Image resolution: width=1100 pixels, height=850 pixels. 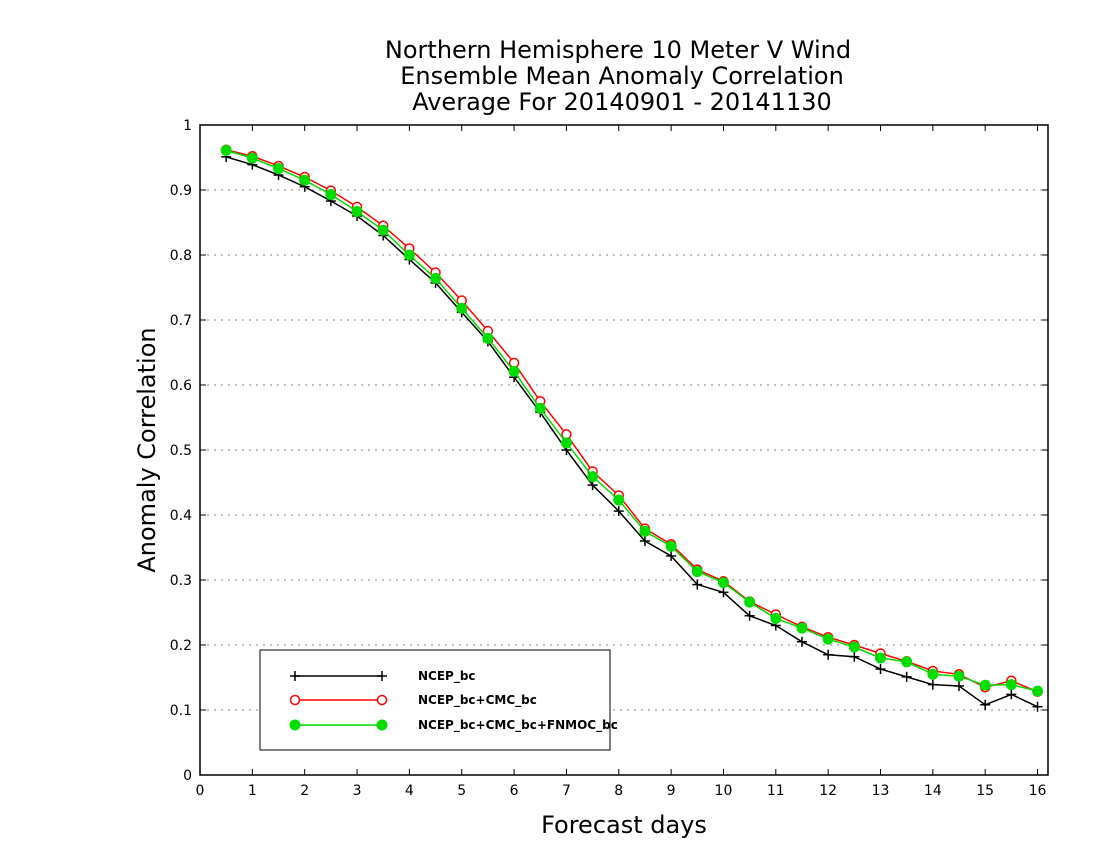 What do you see at coordinates (1038, 791) in the screenshot?
I see `x-tick-label: 16` at bounding box center [1038, 791].